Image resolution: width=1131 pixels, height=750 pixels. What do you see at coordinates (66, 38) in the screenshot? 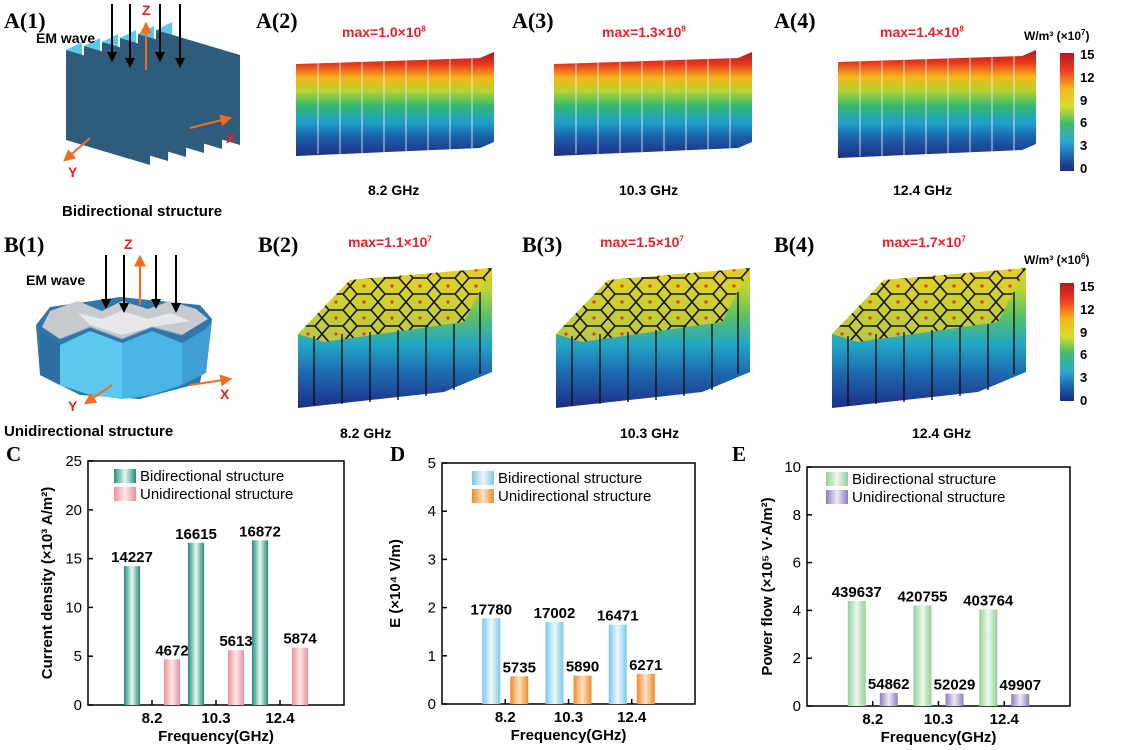
I see `em-wave-label-a: EM wave` at bounding box center [66, 38].